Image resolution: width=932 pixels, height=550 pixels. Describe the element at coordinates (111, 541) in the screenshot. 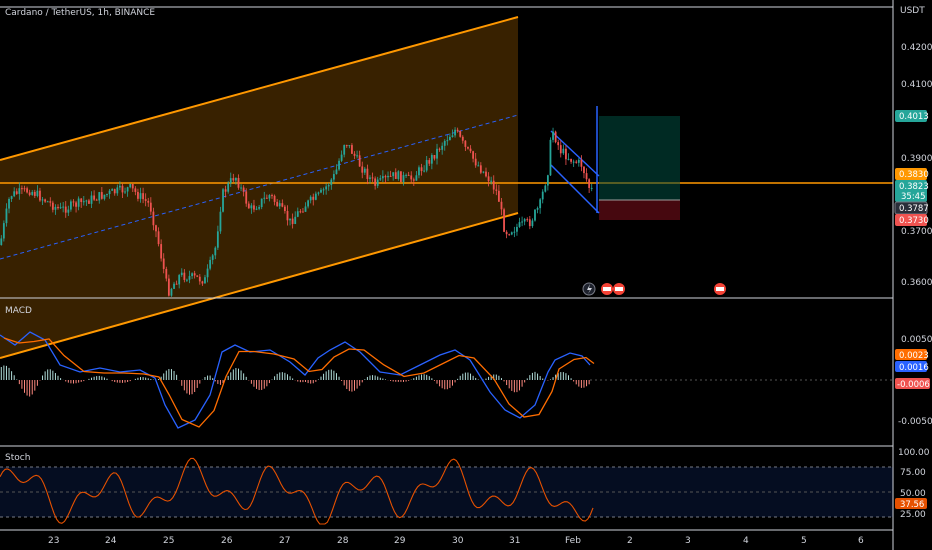

I see `time-tick-24: 24` at that location.